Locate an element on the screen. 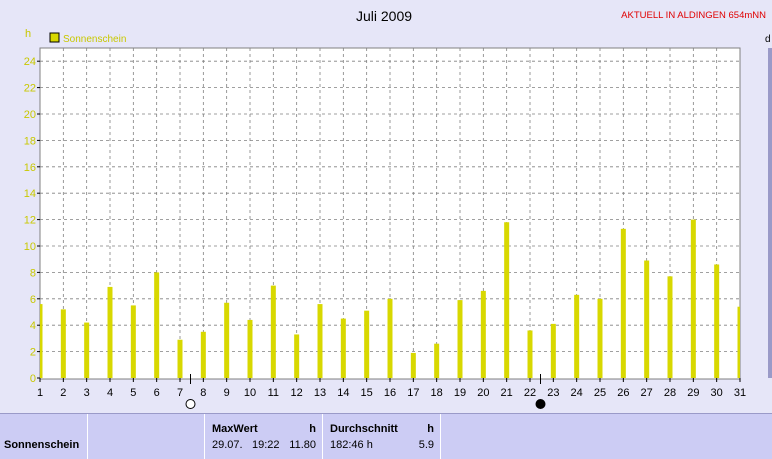 Image resolution: width=772 pixels, height=459 pixels. chart-title: Juli 2009 is located at coordinates (384, 16).